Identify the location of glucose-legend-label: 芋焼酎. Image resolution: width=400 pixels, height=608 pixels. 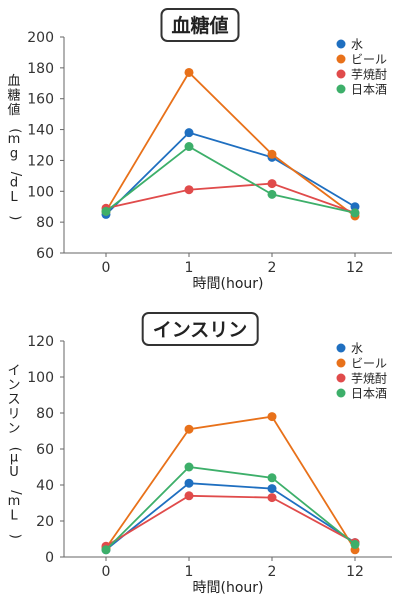
(369, 74).